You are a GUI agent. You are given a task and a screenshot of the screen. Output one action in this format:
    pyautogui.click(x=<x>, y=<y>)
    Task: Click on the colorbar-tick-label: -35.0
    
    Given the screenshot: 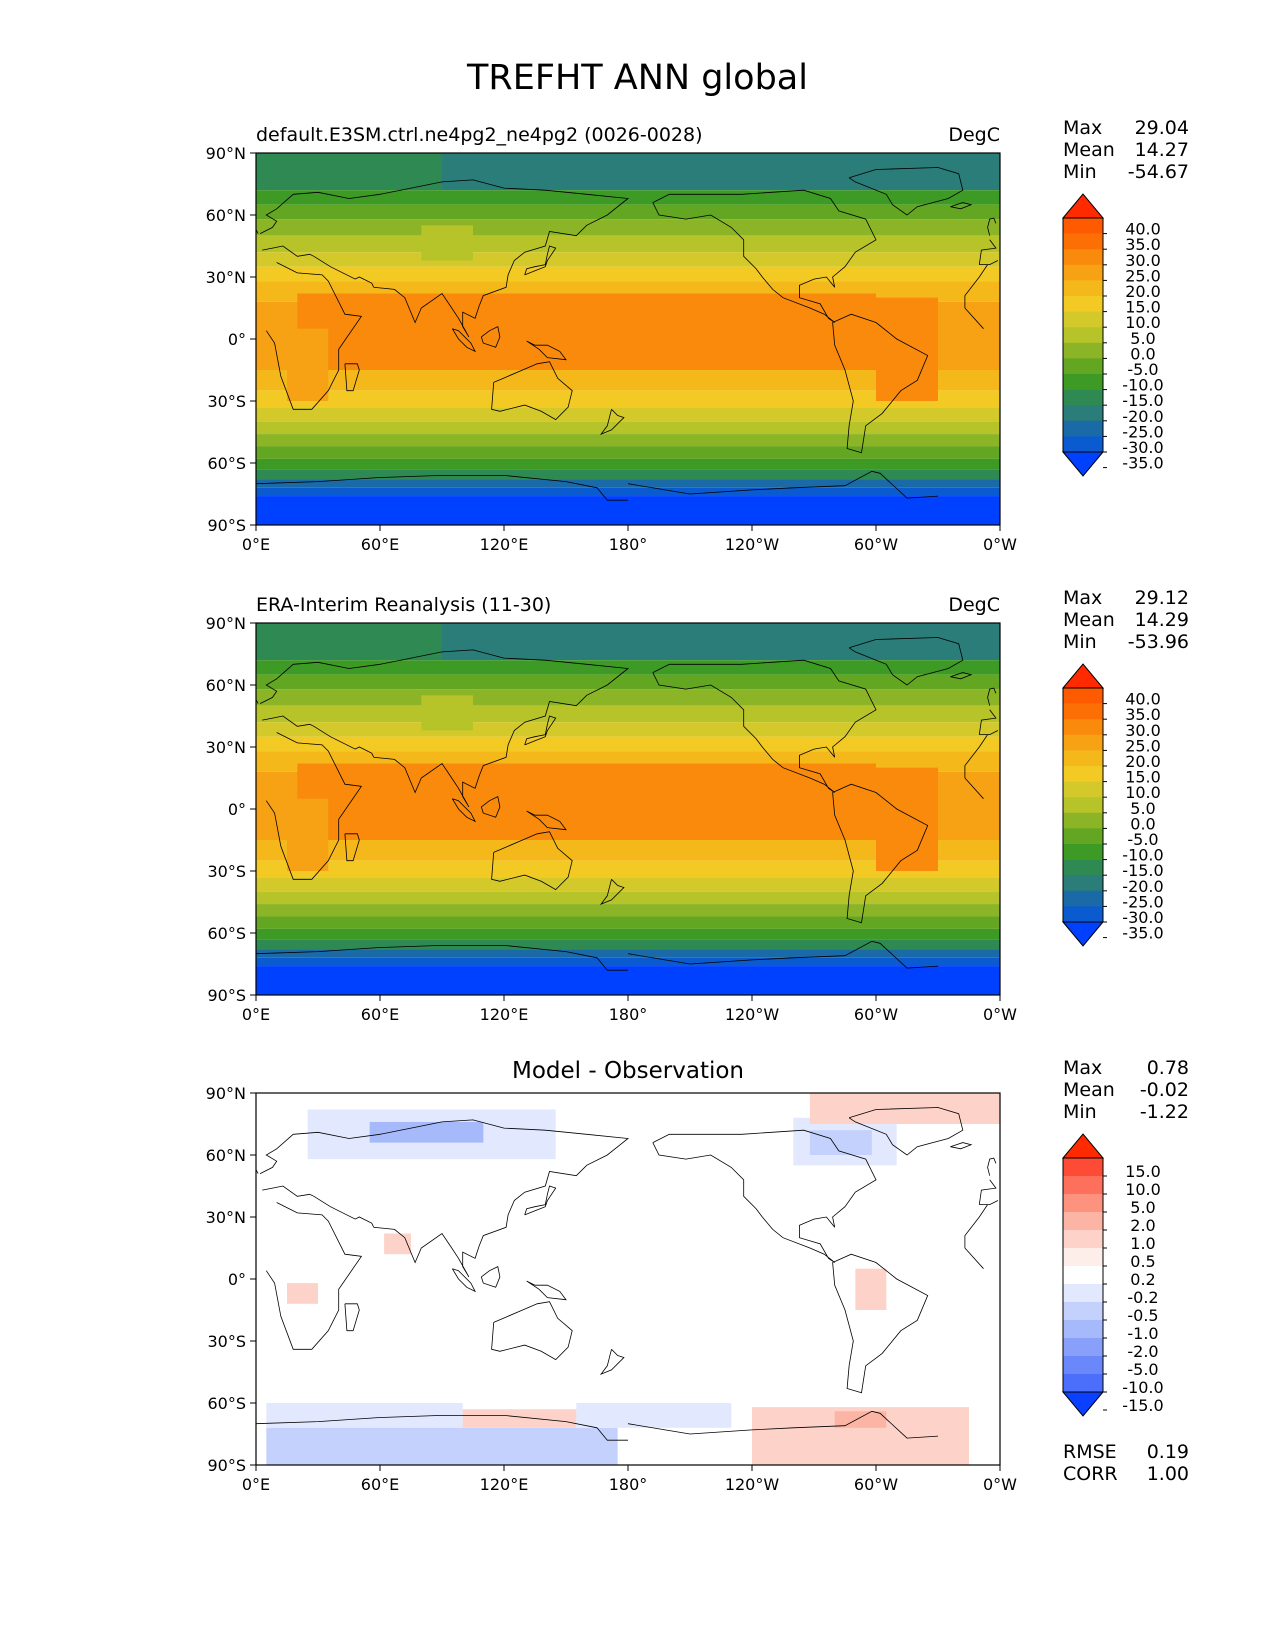 What is the action you would take?
    pyautogui.click(x=1142, y=463)
    